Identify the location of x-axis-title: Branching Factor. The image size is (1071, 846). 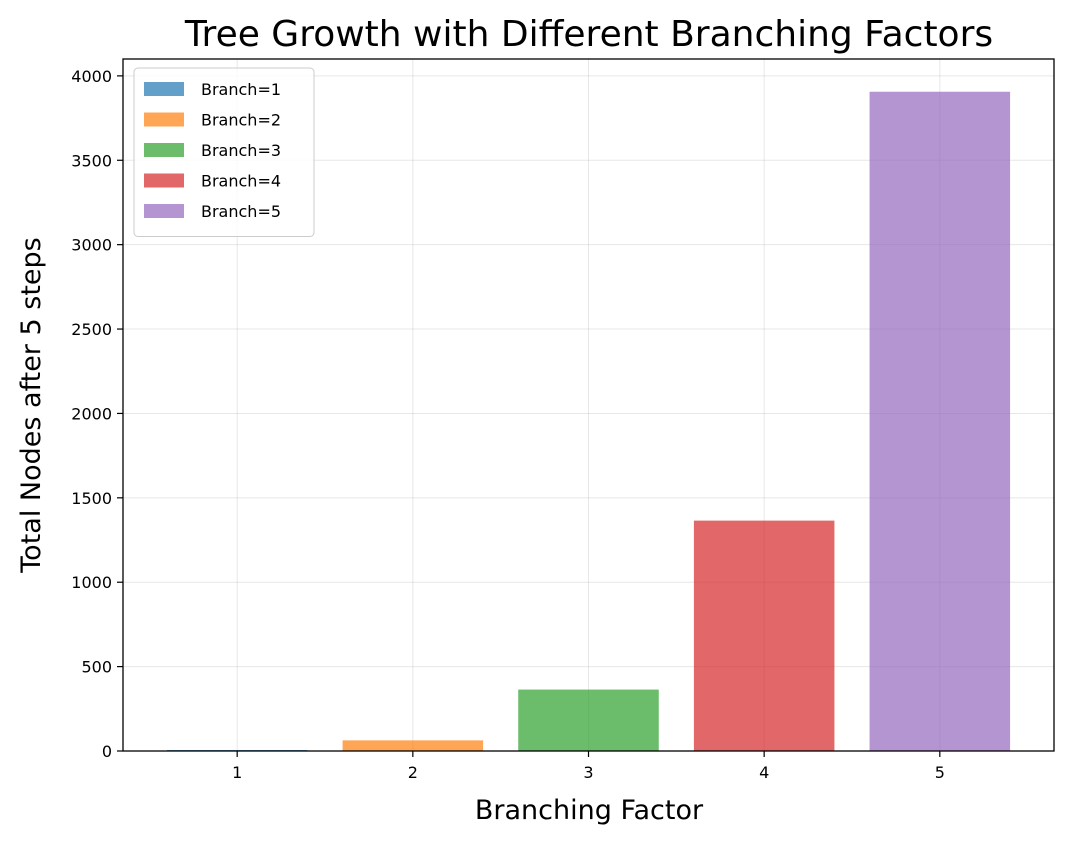
(589, 810).